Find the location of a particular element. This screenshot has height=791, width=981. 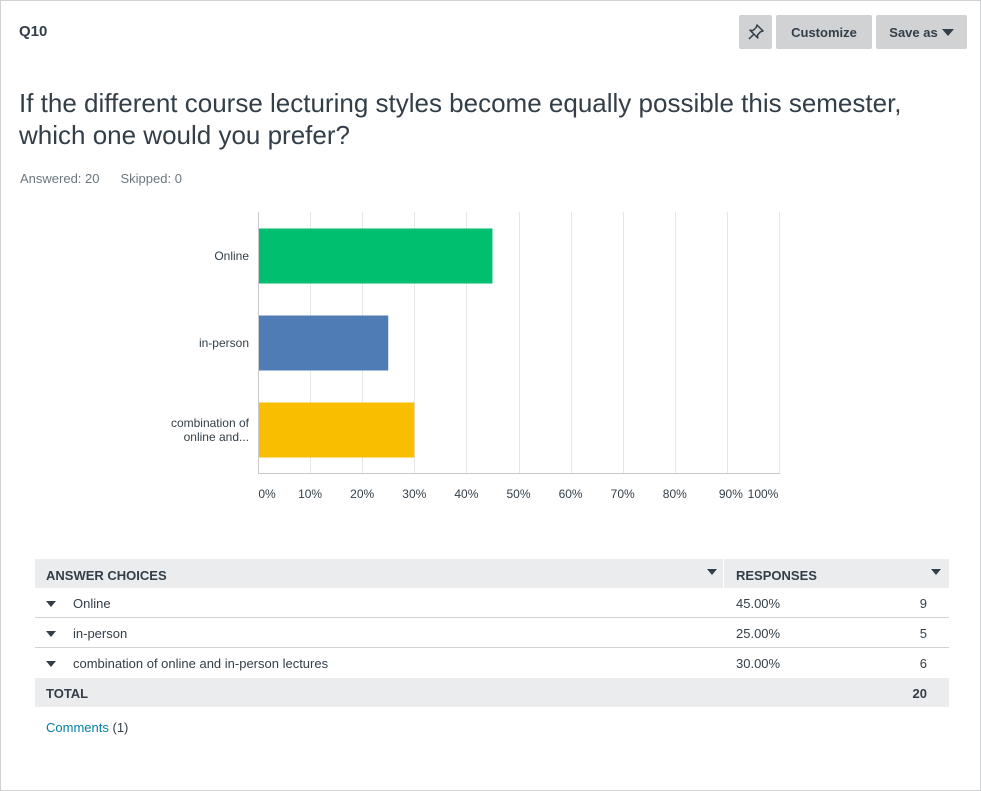

pin-button is located at coordinates (755, 32).